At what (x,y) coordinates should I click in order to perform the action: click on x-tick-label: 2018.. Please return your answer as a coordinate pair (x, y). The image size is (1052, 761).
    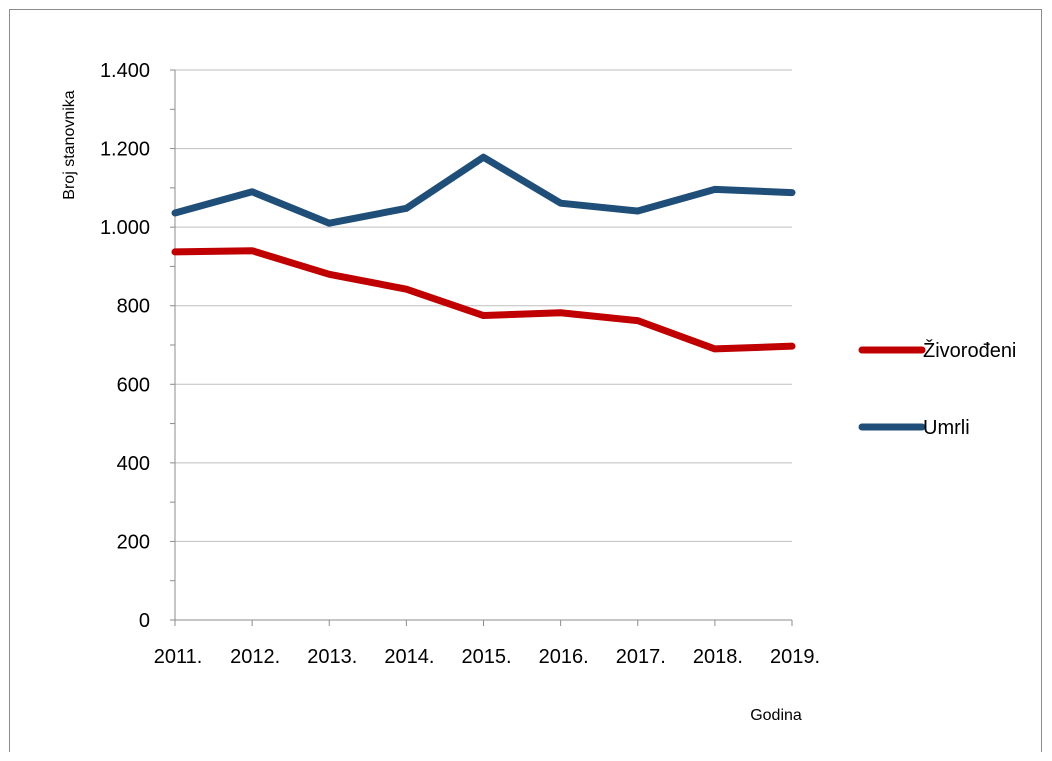
    Looking at the image, I should click on (718, 657).